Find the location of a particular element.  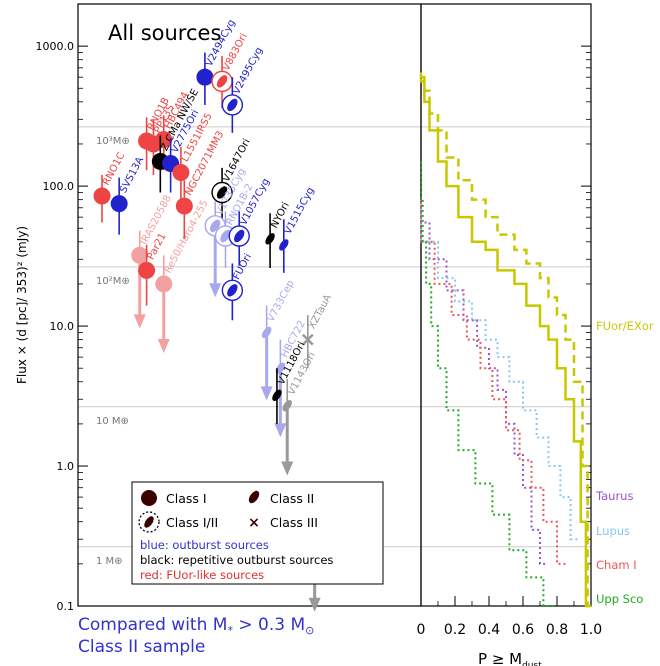

legend-frame is located at coordinates (257, 533).